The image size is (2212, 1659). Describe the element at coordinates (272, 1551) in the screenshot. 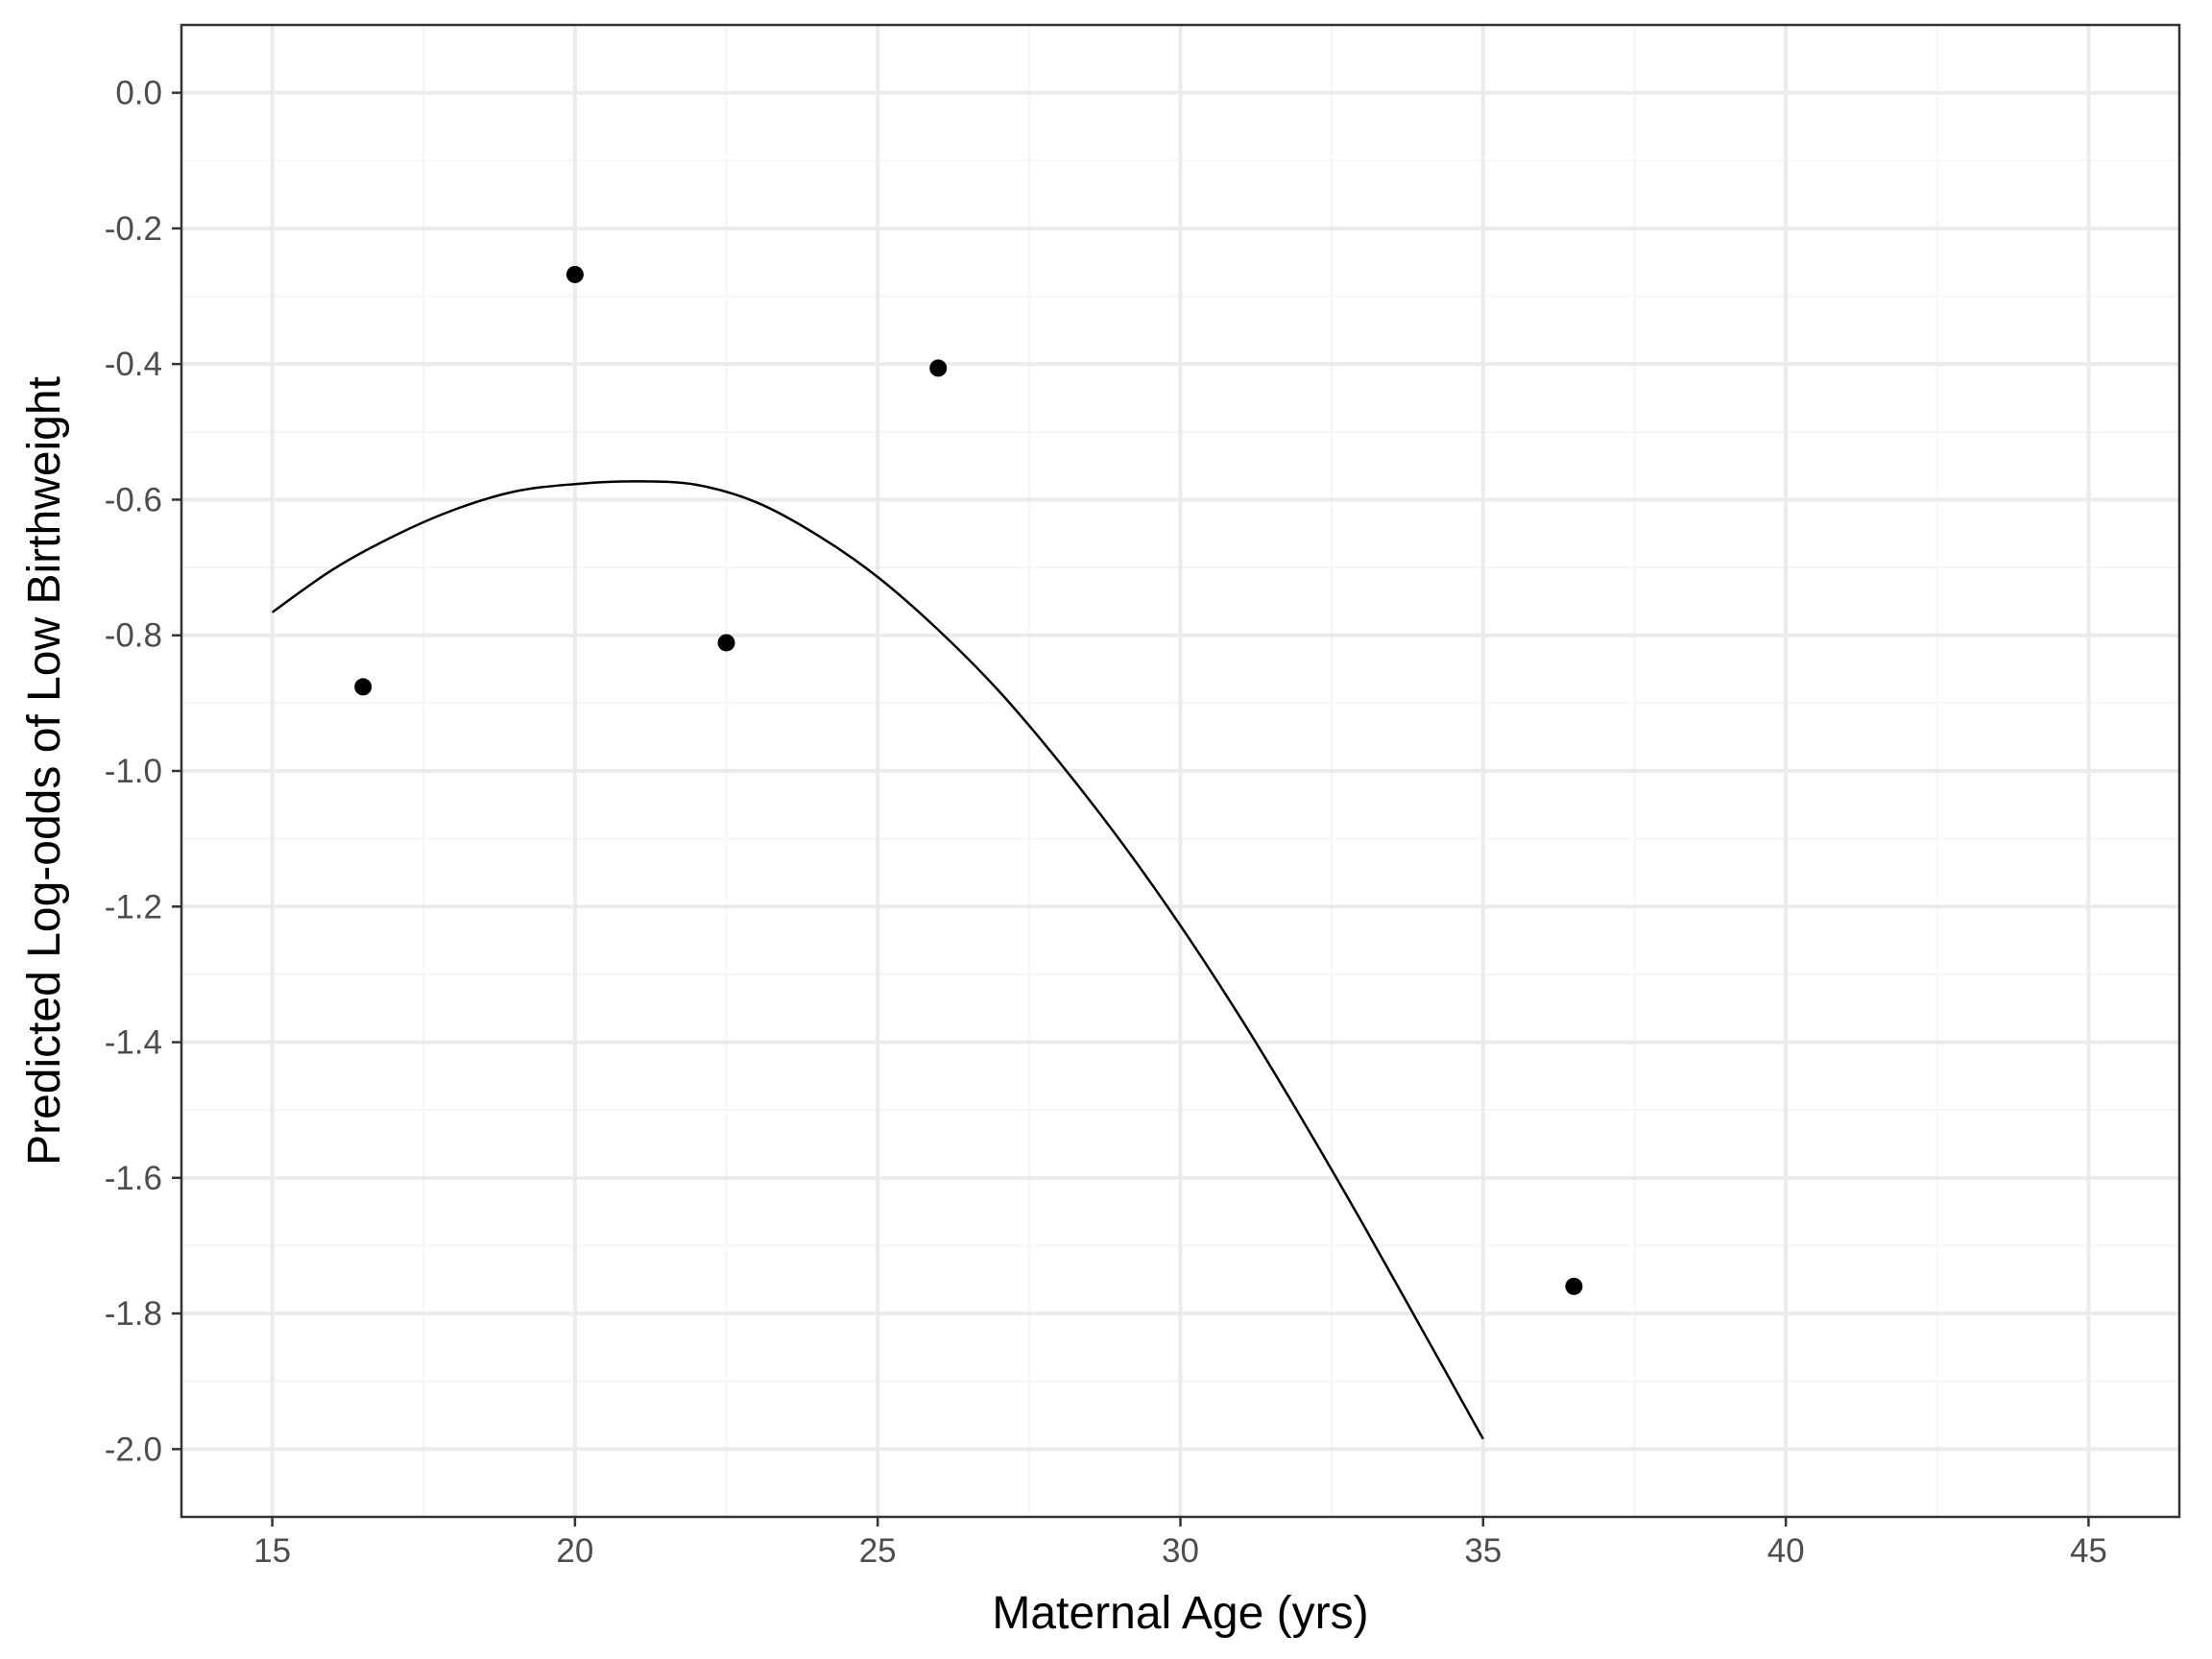

I see `x-tick-label: 15` at that location.